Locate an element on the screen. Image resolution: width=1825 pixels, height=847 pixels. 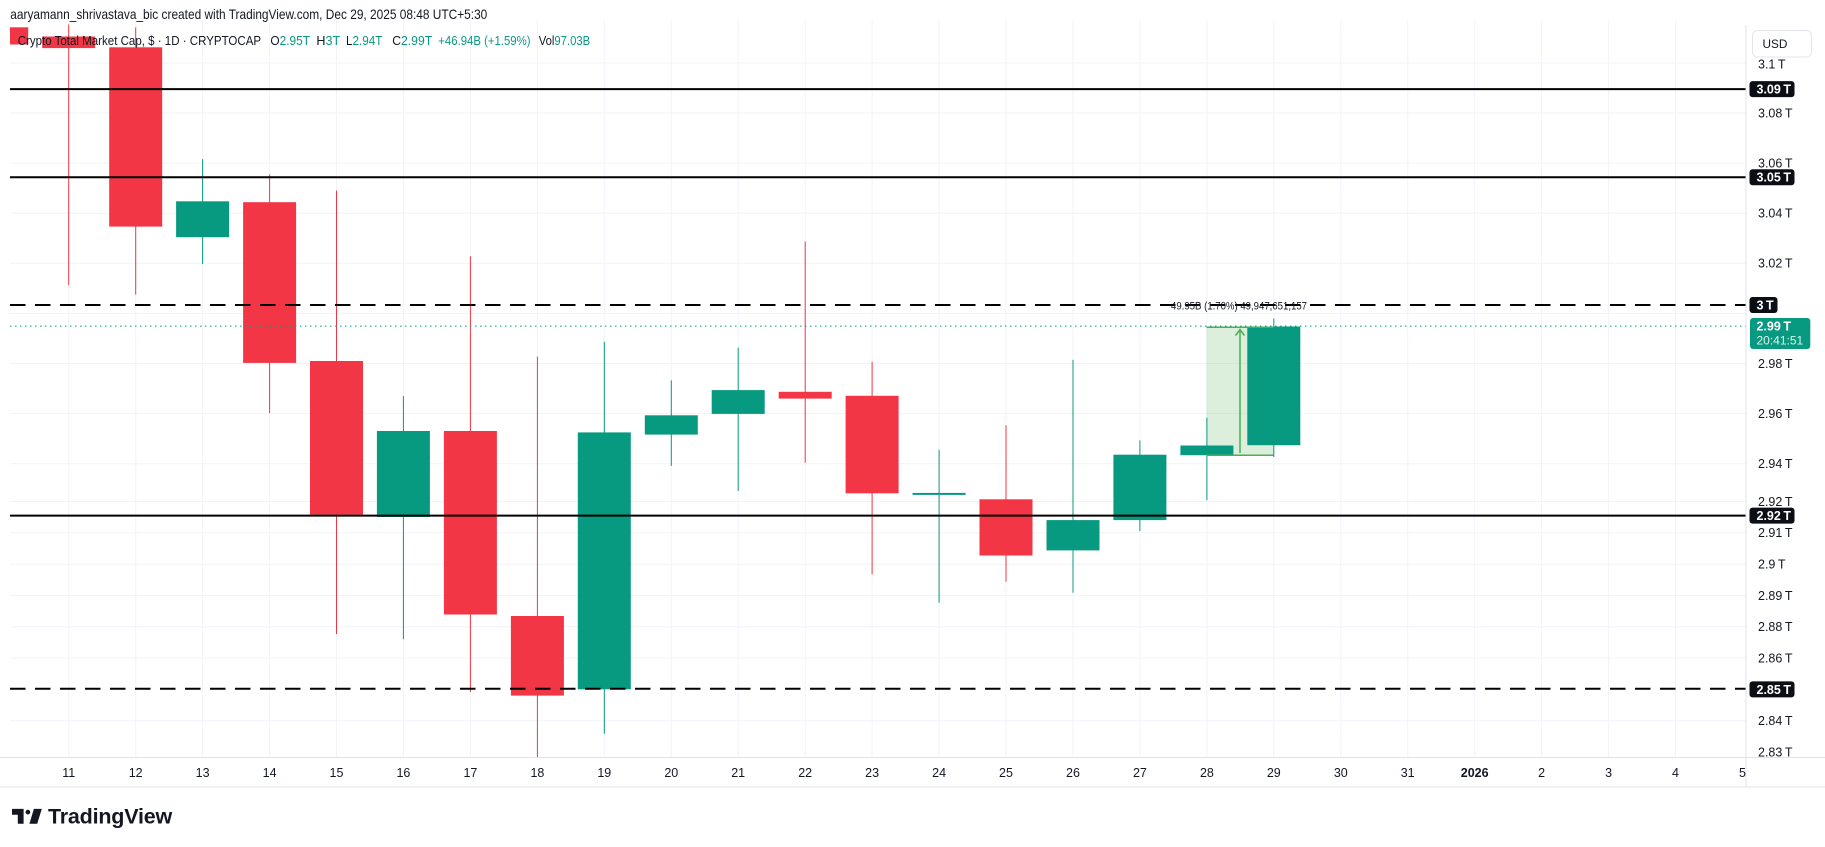
svg-text: USD is located at coordinates (1775, 44).